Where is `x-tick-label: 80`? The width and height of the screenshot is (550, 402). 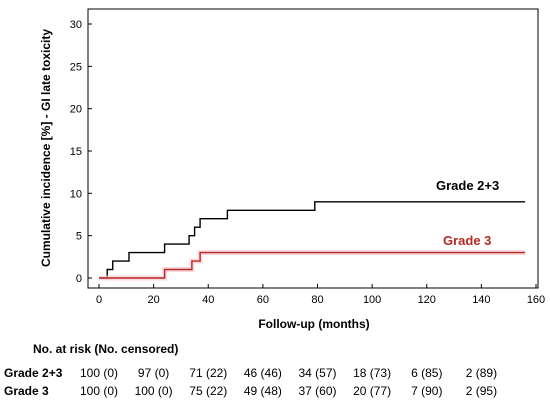 x-tick-label: 80 is located at coordinates (317, 300).